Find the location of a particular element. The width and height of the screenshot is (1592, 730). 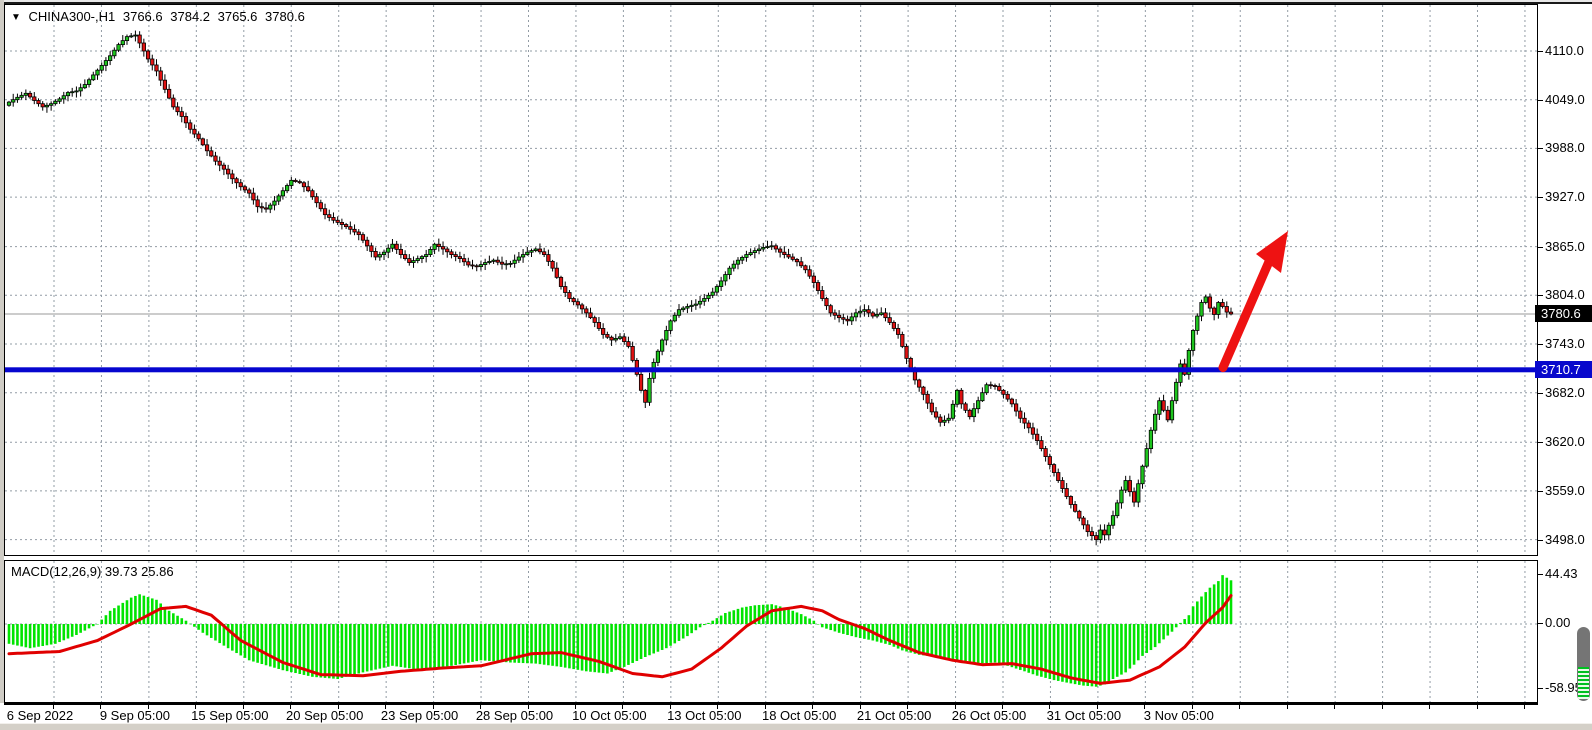

time-tick-label: 6 Sep 2022 is located at coordinates (40, 715).